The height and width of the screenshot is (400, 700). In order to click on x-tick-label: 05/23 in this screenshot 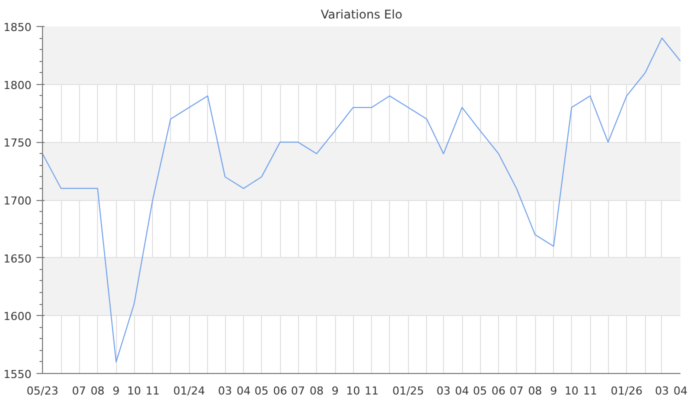, I will do `click(42, 391)`.